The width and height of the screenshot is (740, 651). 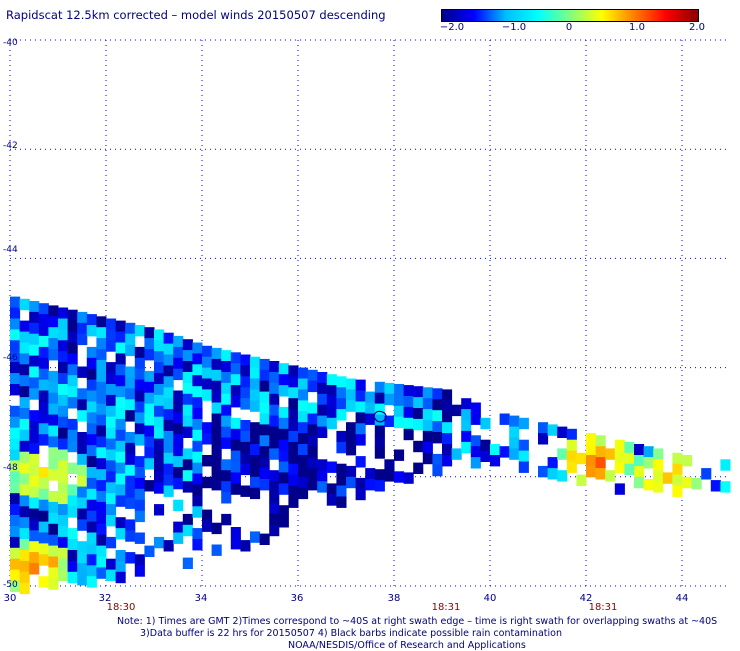 I want to click on lon-tick-label: 44, so click(x=682, y=598).